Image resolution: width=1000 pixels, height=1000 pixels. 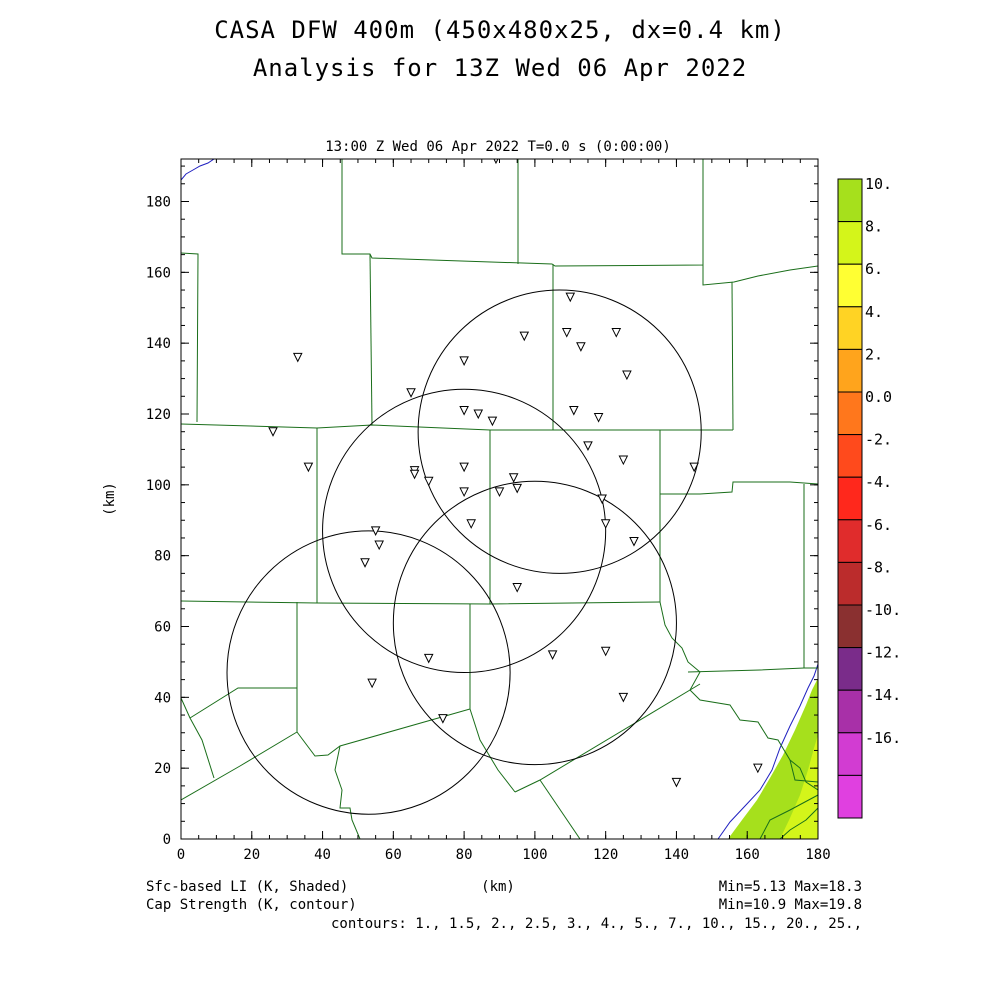 What do you see at coordinates (874, 312) in the screenshot?
I see `color-bar-label: 4.` at bounding box center [874, 312].